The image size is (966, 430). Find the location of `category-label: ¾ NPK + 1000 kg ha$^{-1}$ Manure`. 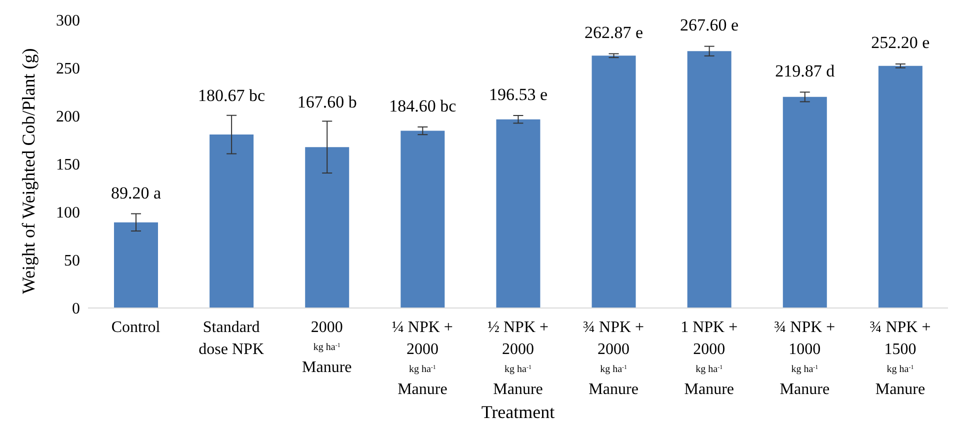

category-label: ¾ NPK + 1000 kg ha$^{-1}$ Manure is located at coordinates (805, 358).